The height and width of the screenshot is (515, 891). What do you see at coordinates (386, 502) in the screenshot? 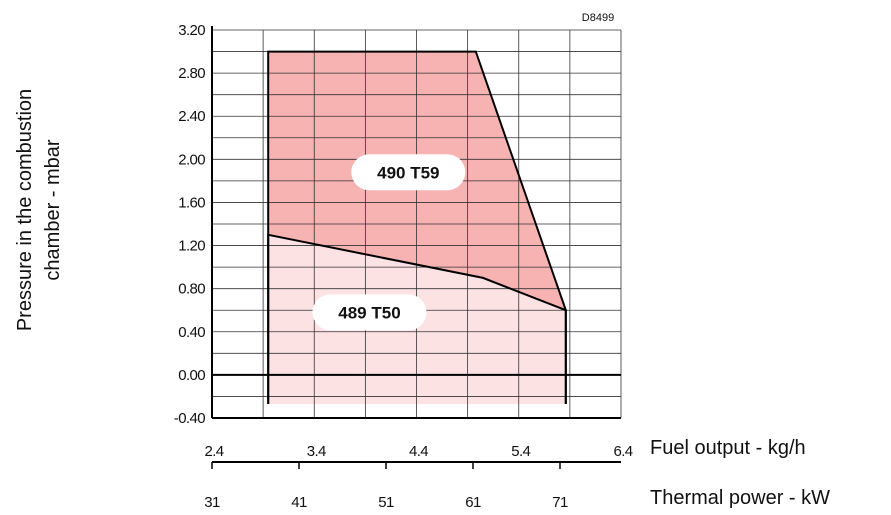
I see `x-tick-label-secondary: 51` at bounding box center [386, 502].